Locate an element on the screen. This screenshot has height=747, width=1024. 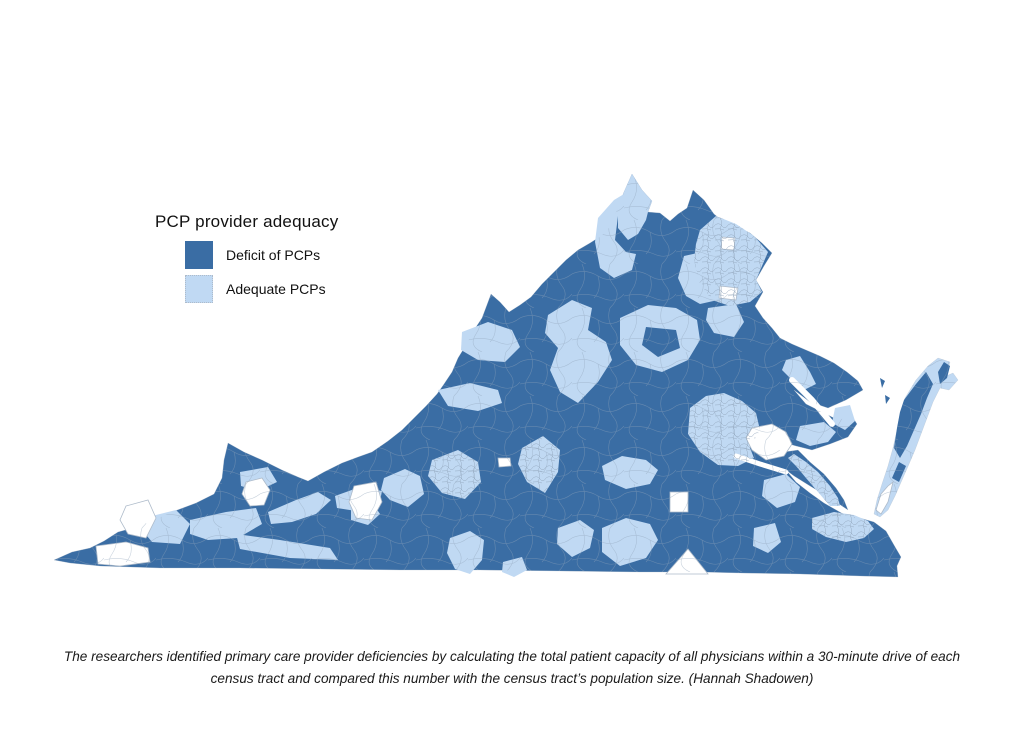
legend-title: PCP provider adequacy is located at coordinates (247, 221).